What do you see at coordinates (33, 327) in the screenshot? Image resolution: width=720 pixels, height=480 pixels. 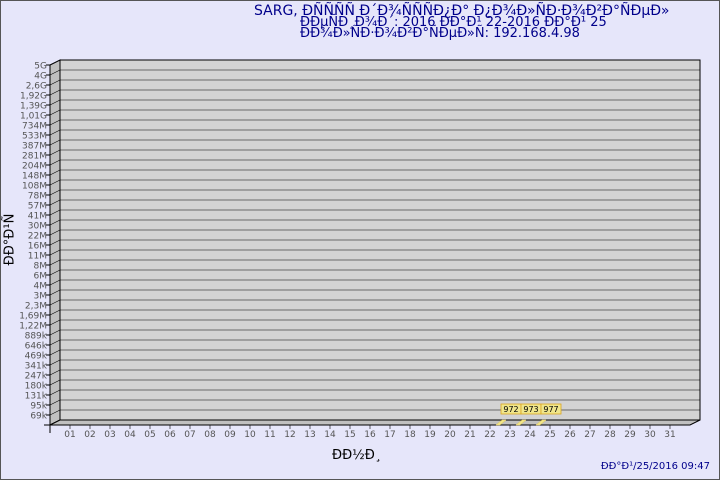 I see `y-tick-label: 1,22M` at bounding box center [33, 327].